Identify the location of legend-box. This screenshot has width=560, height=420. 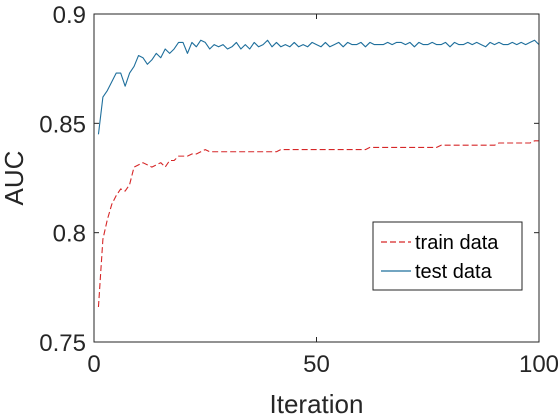
(447, 256).